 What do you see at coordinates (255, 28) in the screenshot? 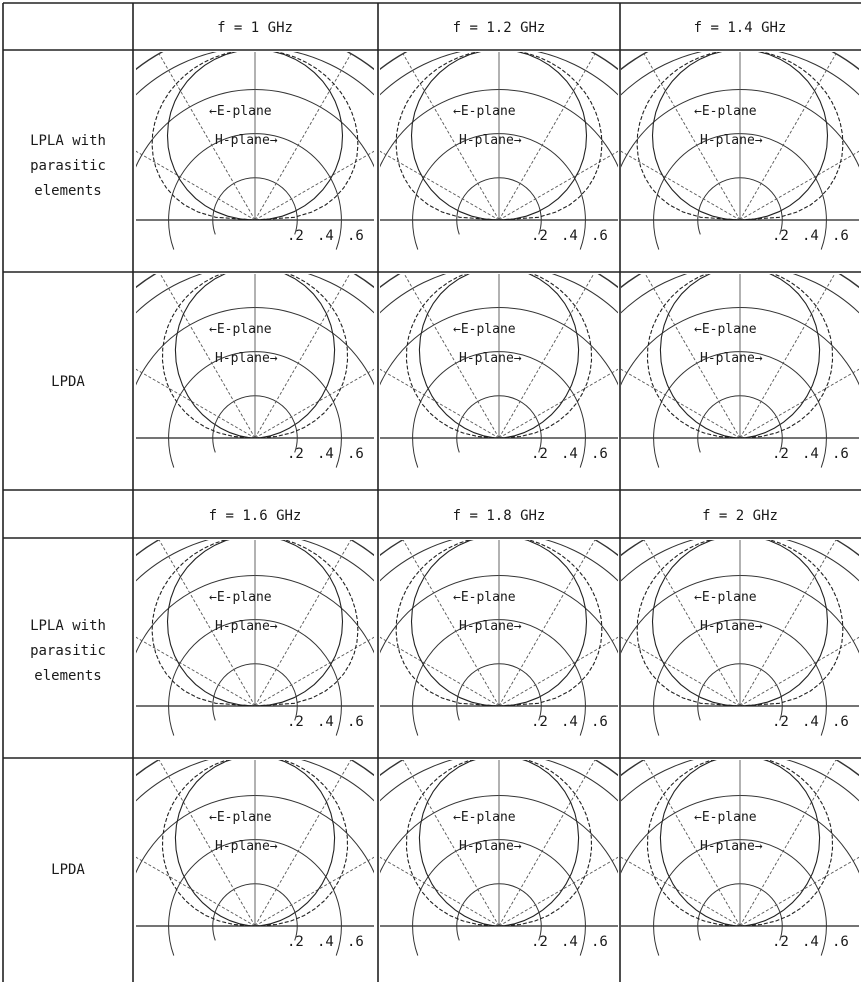
I see `frequency-header: f = 1 GHz` at bounding box center [255, 28].